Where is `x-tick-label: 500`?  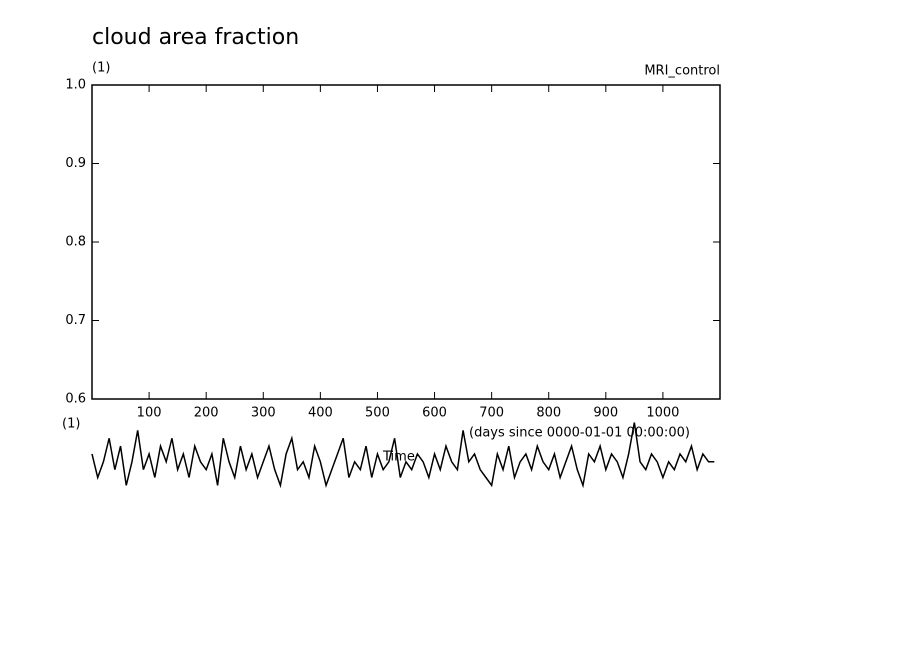
x-tick-label: 500 is located at coordinates (377, 413).